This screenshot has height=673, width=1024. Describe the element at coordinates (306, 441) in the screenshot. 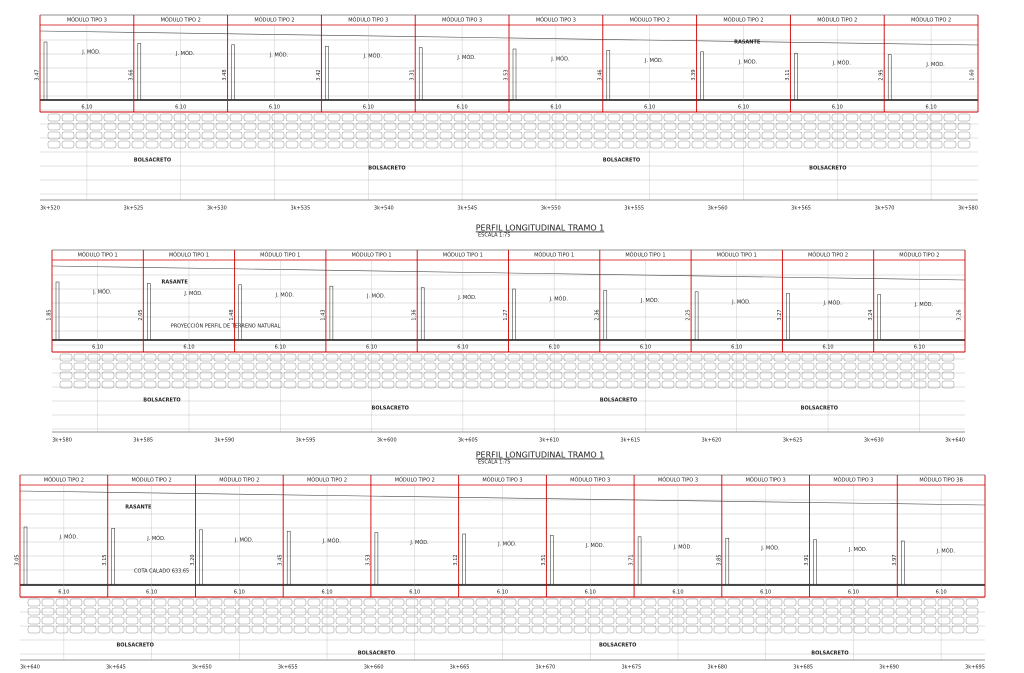

I see `station-label: 3k+595` at that location.